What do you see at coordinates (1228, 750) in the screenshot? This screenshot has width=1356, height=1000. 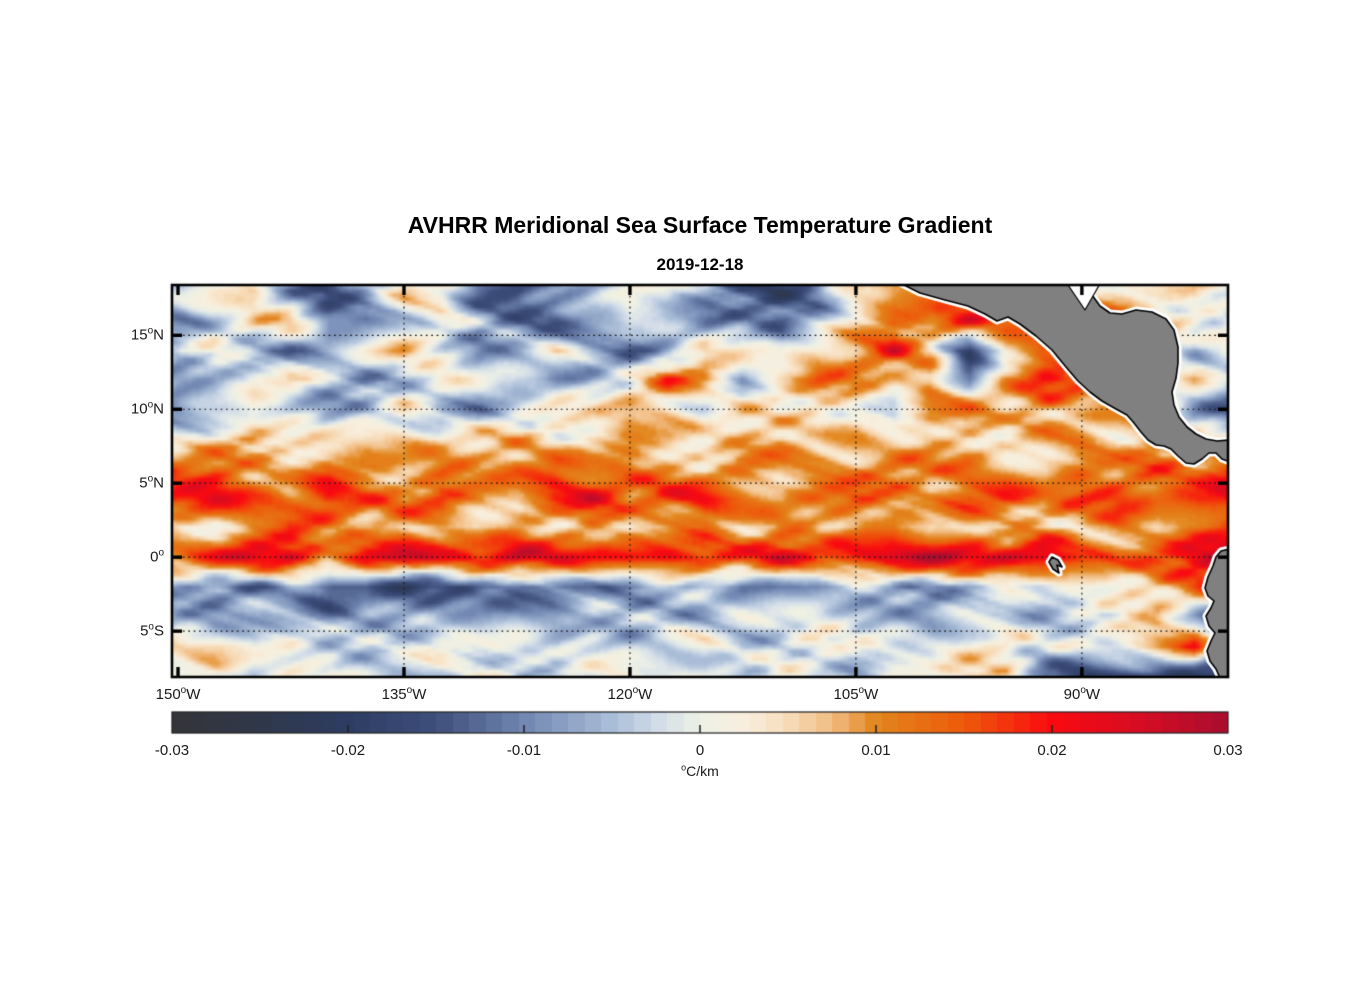 I see `colorbar-tick-label-0.03: 0.03` at bounding box center [1228, 750].